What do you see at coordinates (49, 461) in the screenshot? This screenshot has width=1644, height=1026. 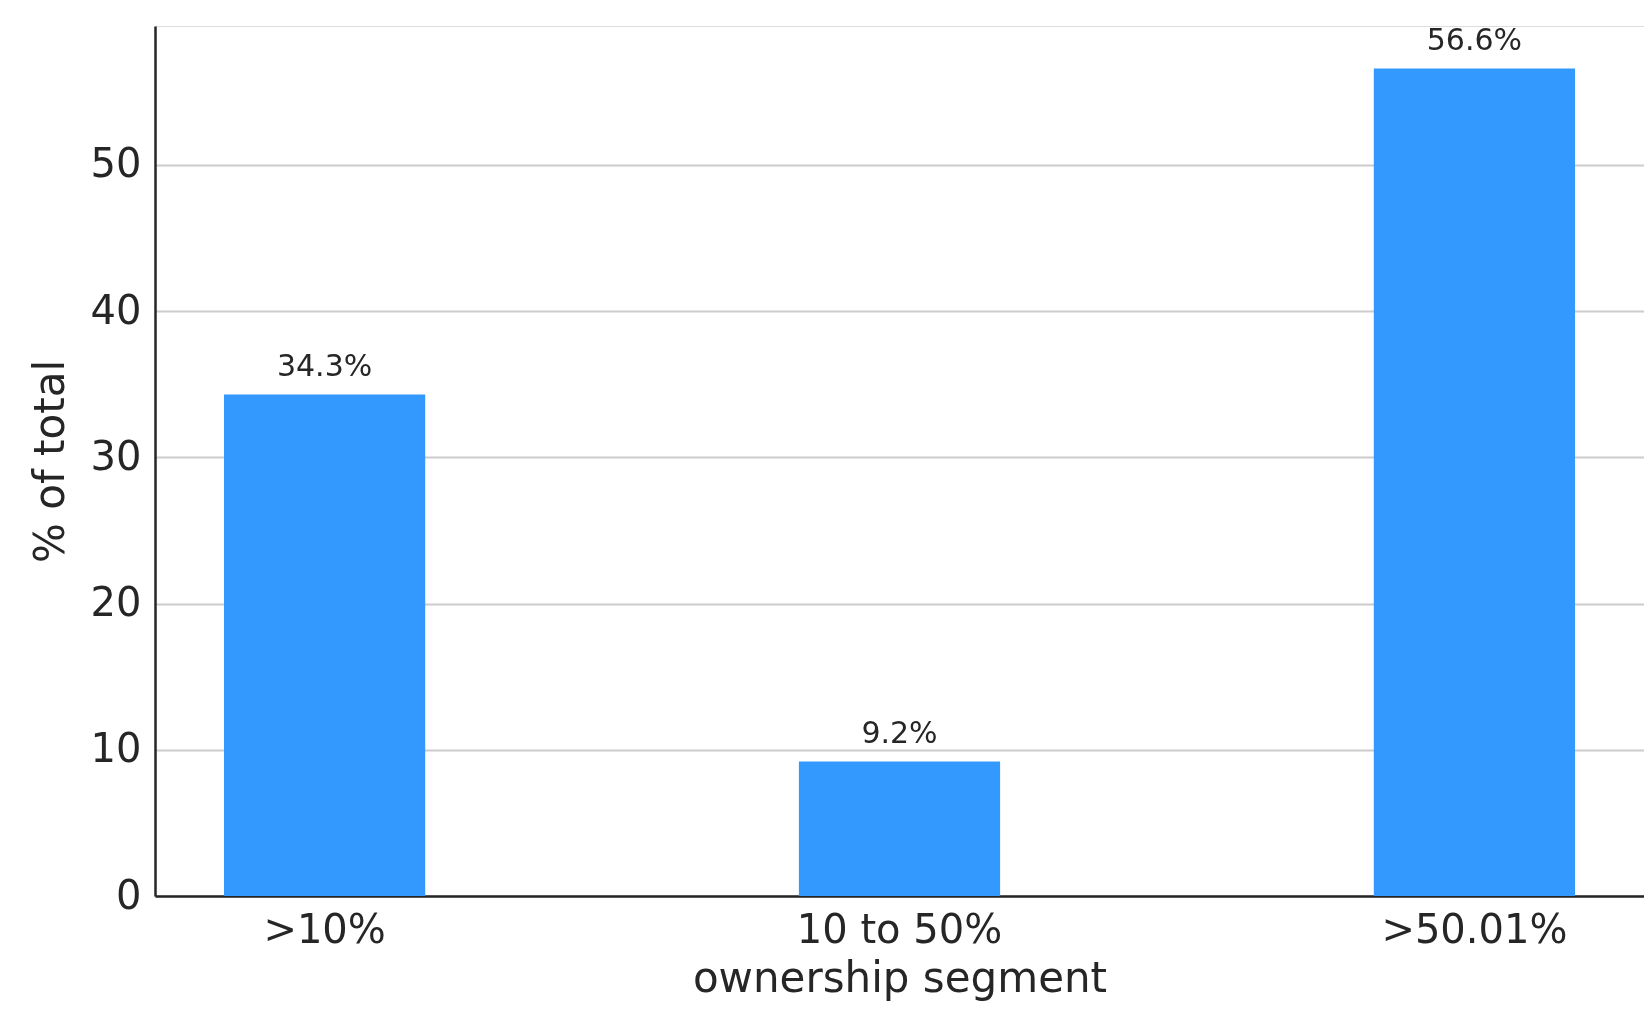 I see `y-axis-title: % of total` at bounding box center [49, 461].